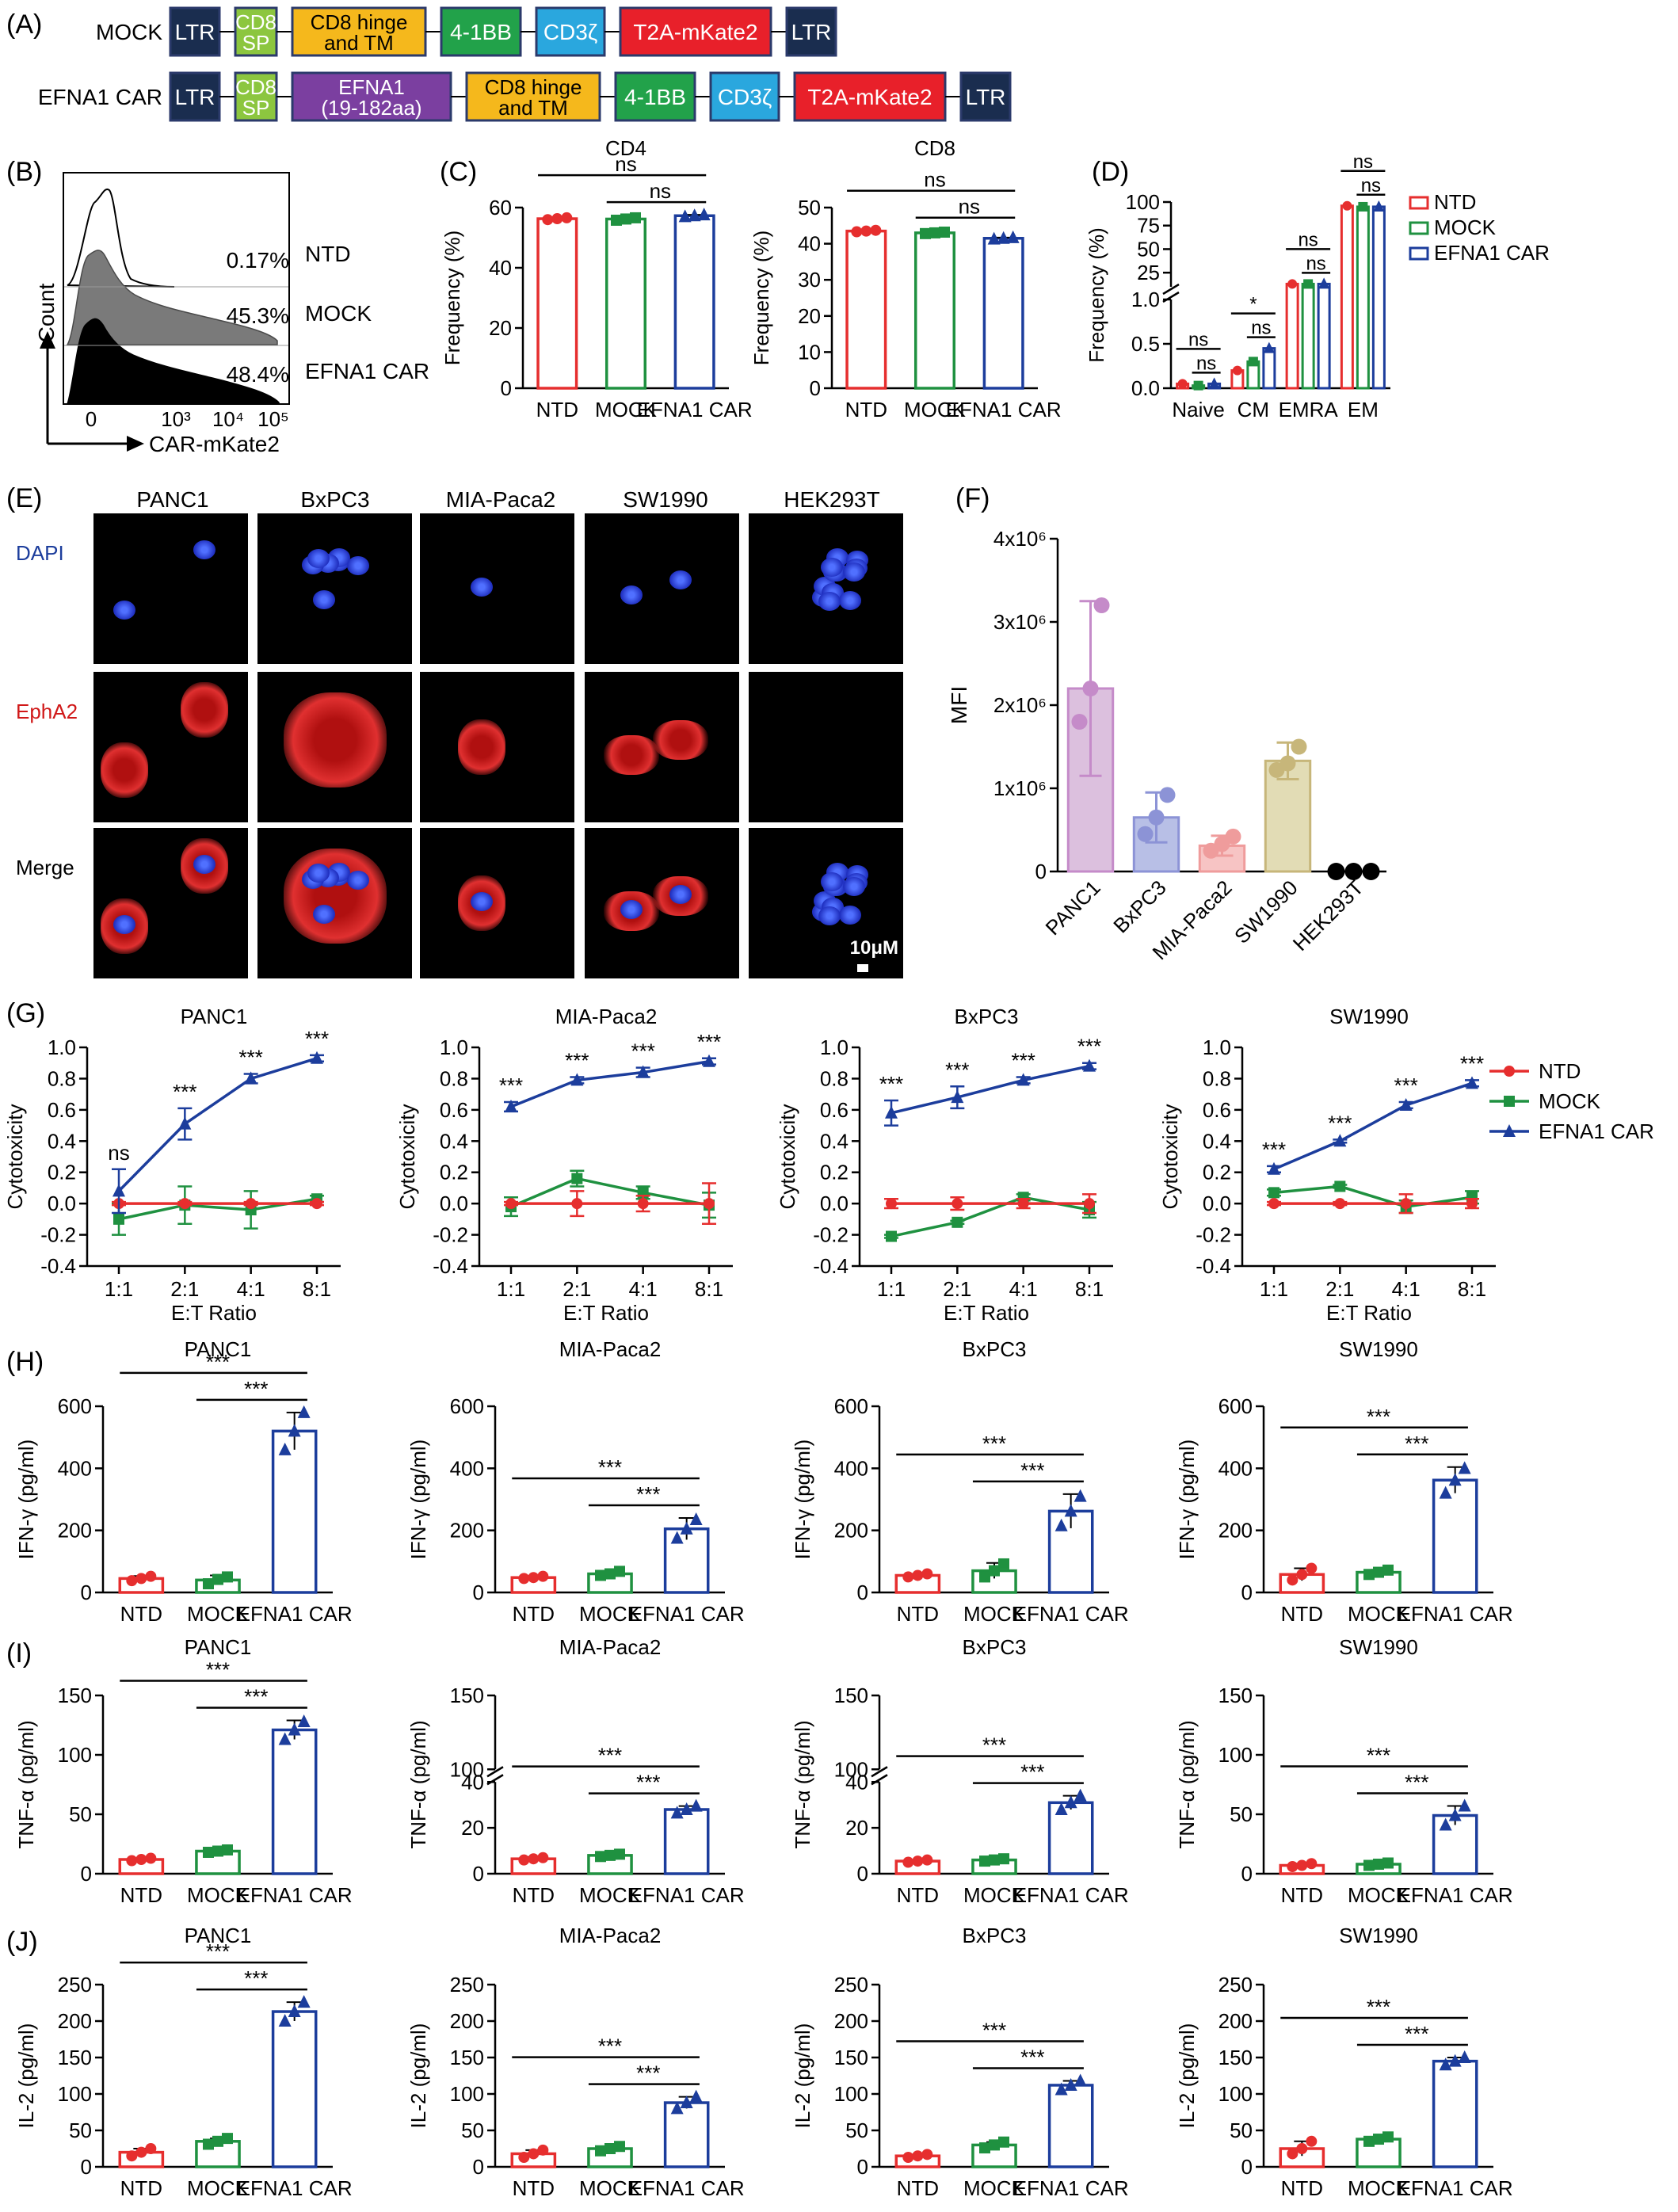 This screenshot has width=1678, height=2212. I want to click on construct-part-hinge, so click(533, 96).